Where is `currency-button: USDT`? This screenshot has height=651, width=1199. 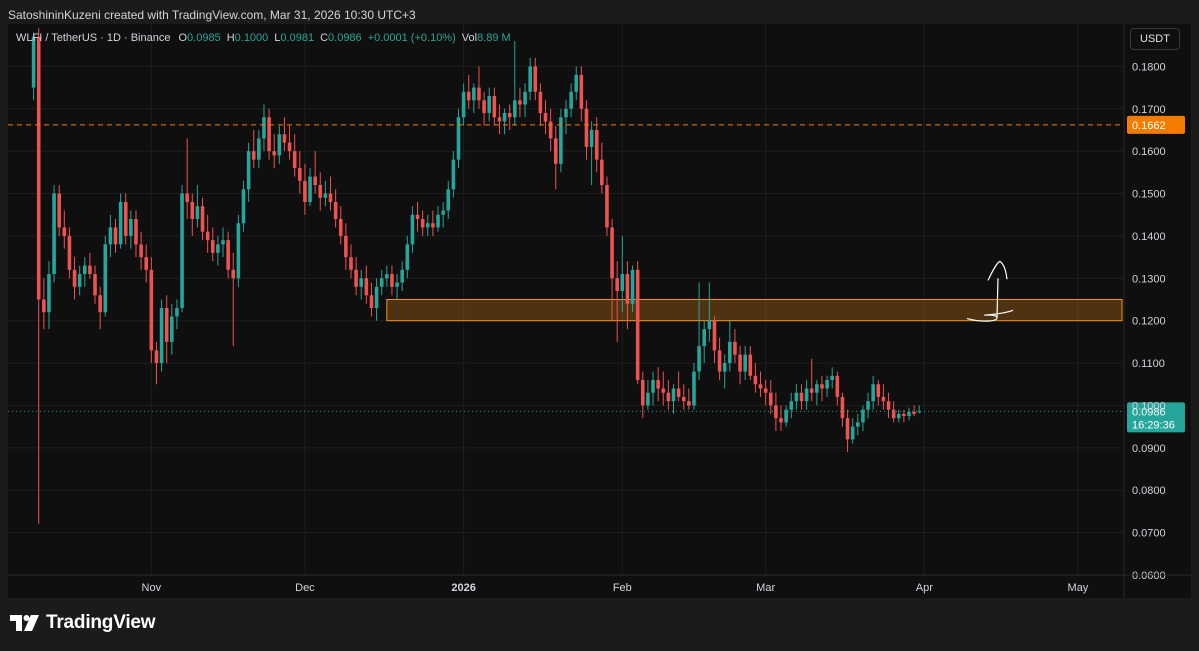
currency-button: USDT is located at coordinates (1155, 39).